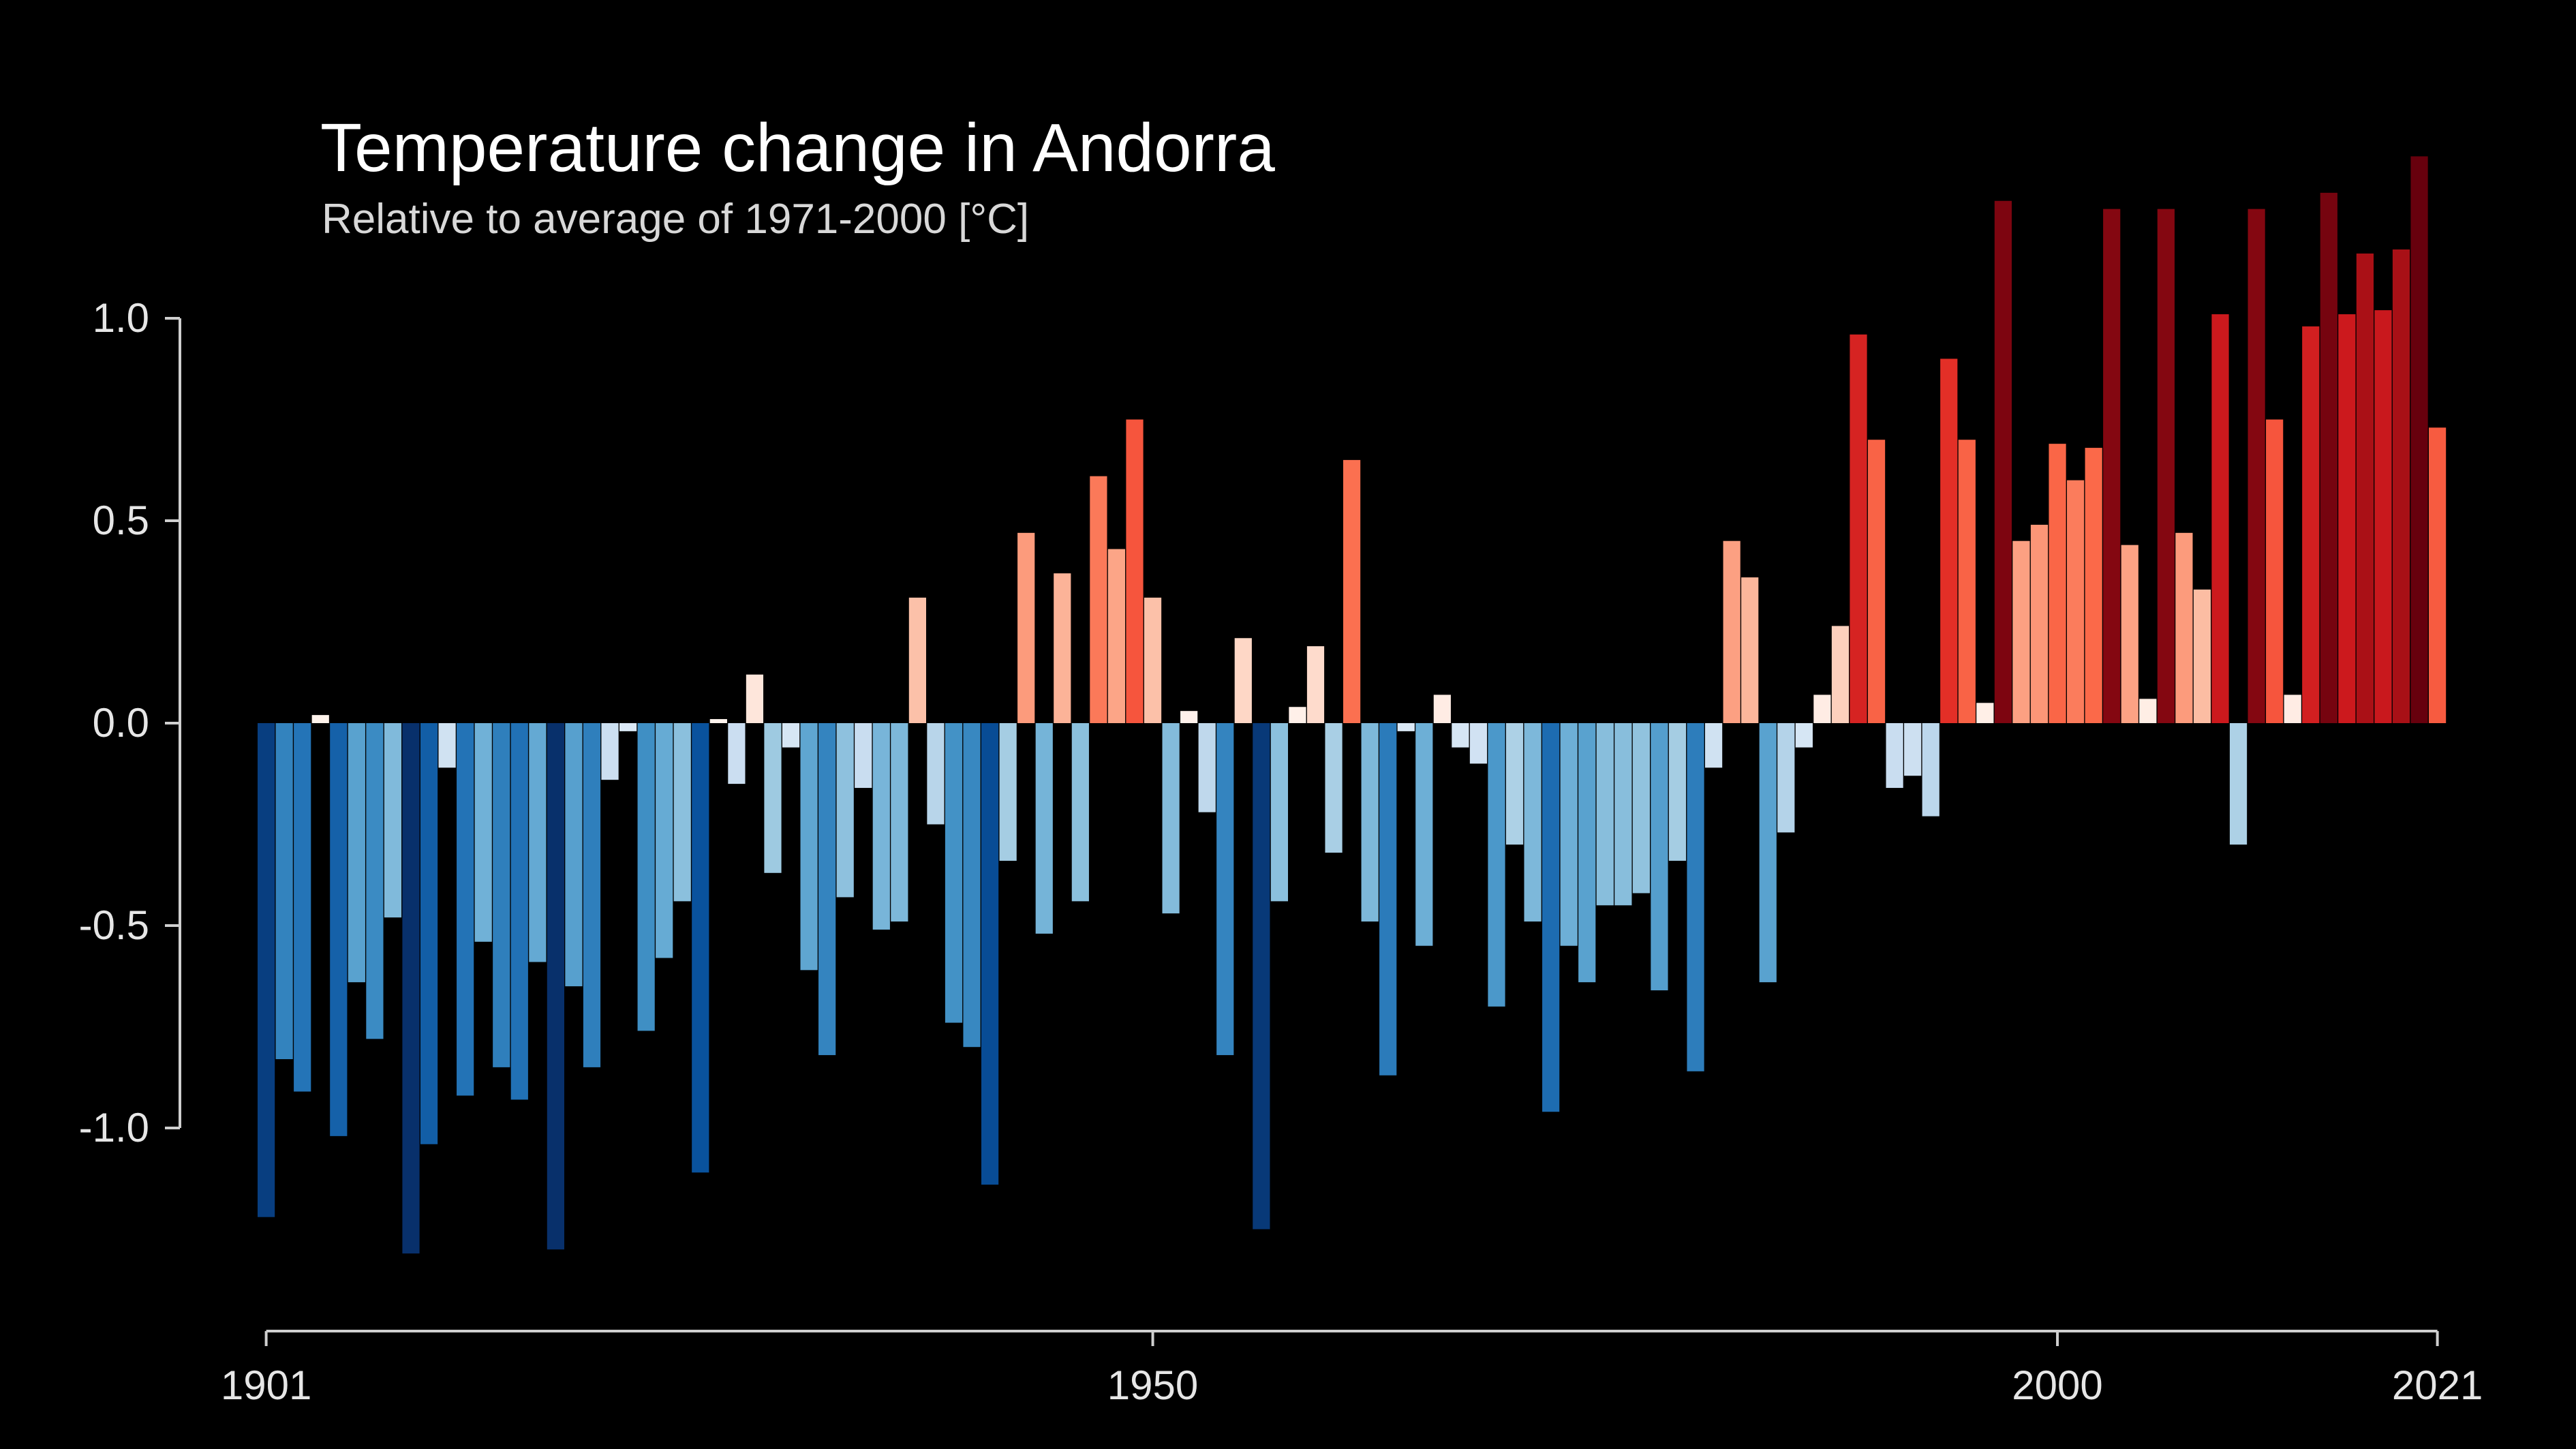 The height and width of the screenshot is (1449, 2576). Describe the element at coordinates (483, 832) in the screenshot. I see `bar-1913` at that location.